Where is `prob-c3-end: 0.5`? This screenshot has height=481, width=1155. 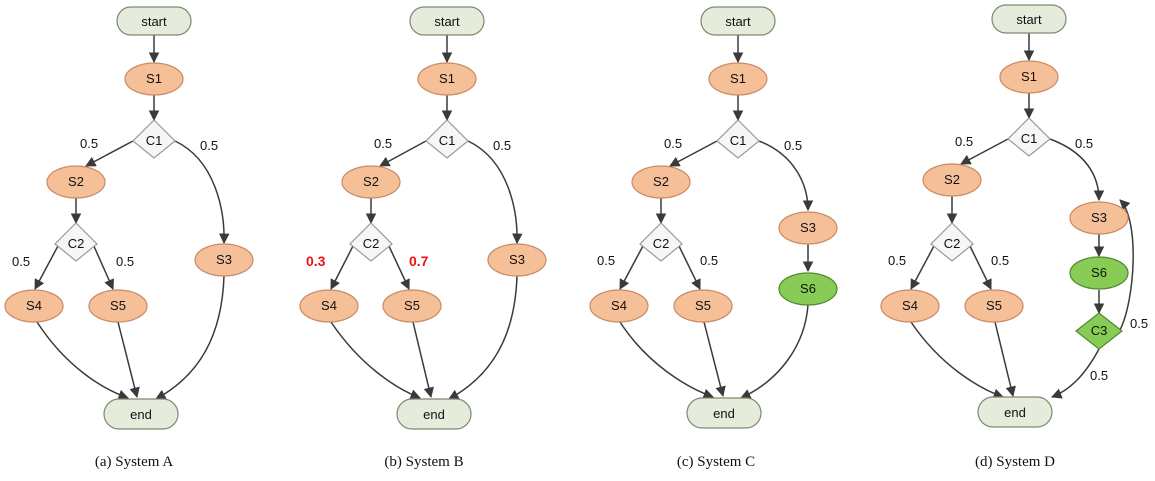
prob-c3-end: 0.5 is located at coordinates (1099, 375).